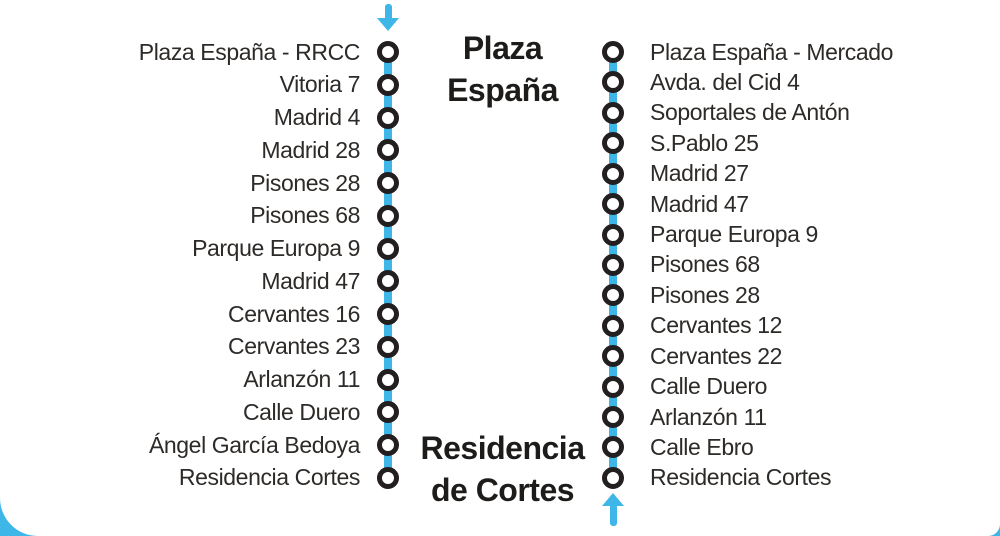 The height and width of the screenshot is (536, 1000). Describe the element at coordinates (772, 51) in the screenshot. I see `stop-label: Plaza España - Mercado` at that location.